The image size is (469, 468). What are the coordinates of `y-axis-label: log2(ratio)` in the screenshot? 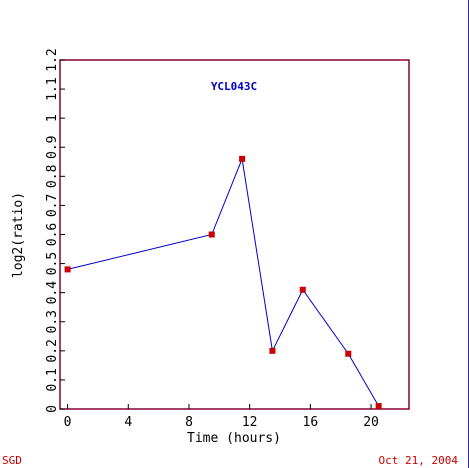 It's located at (18, 235).